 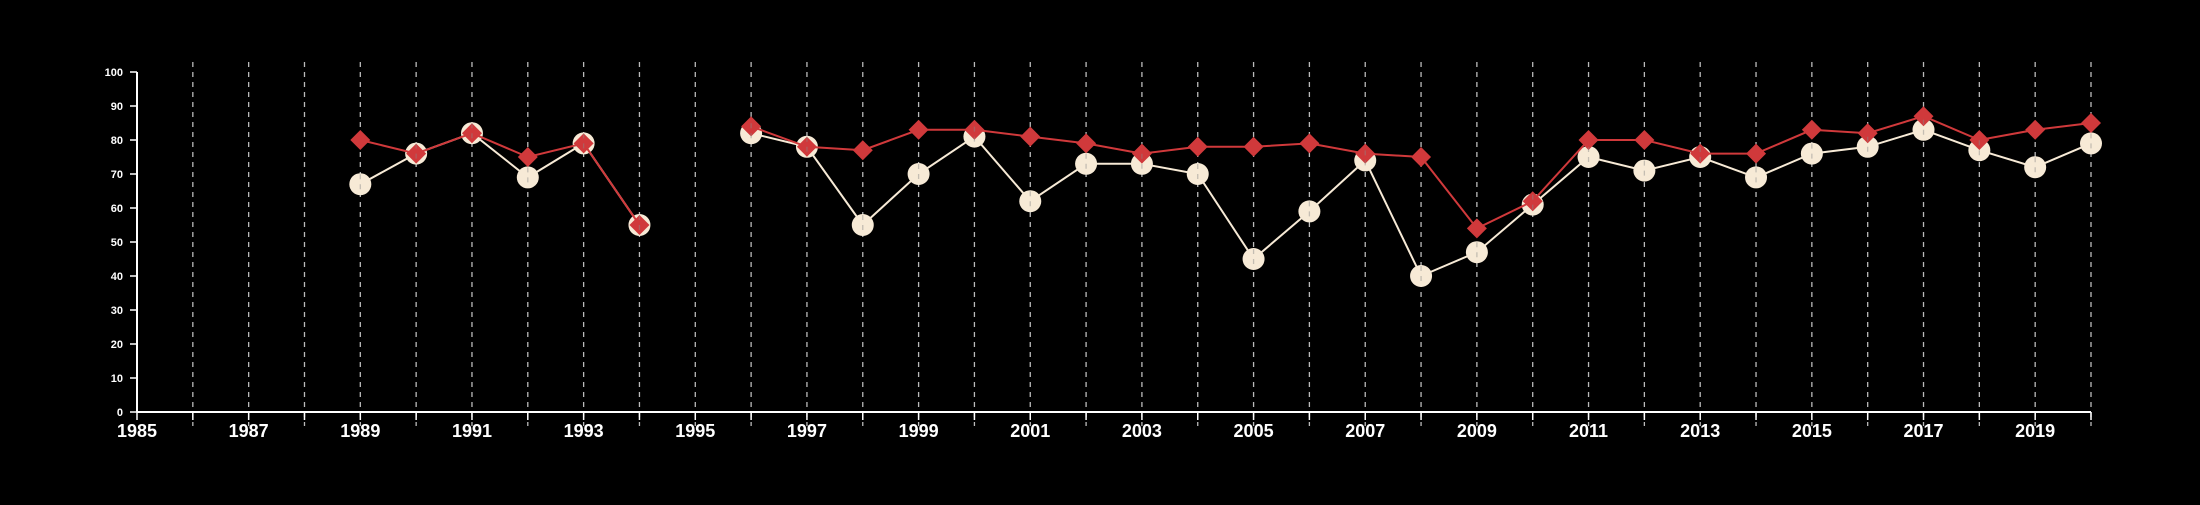 What do you see at coordinates (1867, 133) in the screenshot?
I see `series-0-point-2016` at bounding box center [1867, 133].